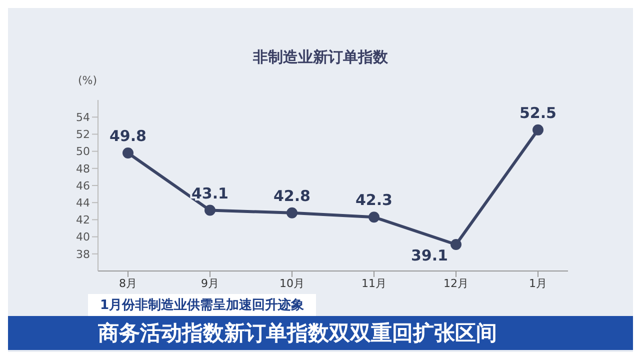 The width and height of the screenshot is (641, 360). I want to click on y-tick-label: 54, so click(83, 117).